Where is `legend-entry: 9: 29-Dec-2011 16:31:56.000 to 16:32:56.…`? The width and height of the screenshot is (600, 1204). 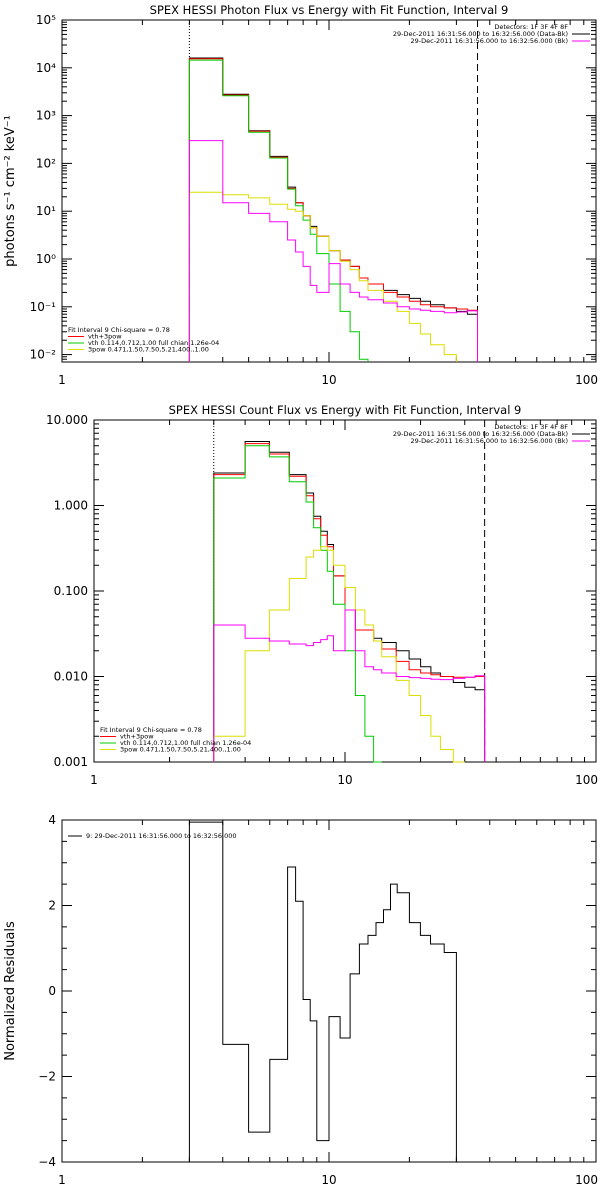
legend-entry: 9: 29-Dec-2011 16:31:56.000 to 16:32:56.… is located at coordinates (161, 836).